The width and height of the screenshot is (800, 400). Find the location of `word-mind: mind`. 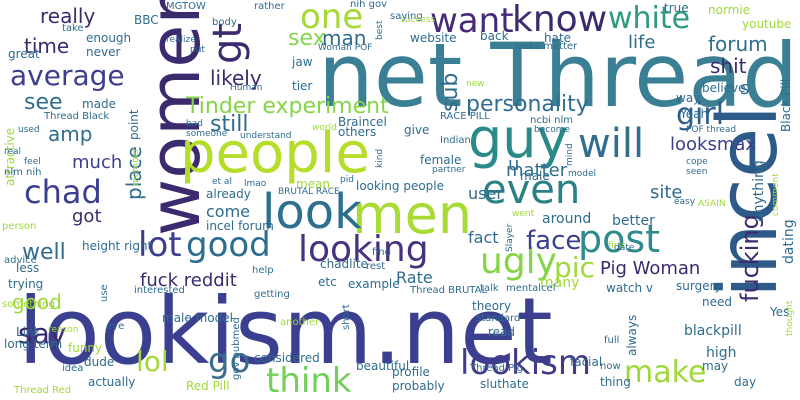

word-mind: mind is located at coordinates (570, 154).